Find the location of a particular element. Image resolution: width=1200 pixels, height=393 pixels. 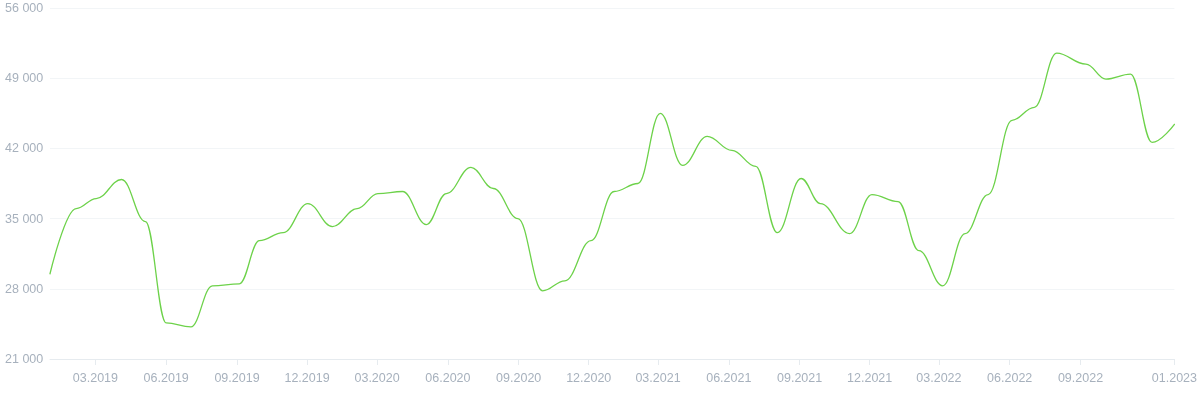

y-tick-label: 28 000 is located at coordinates (24, 288).